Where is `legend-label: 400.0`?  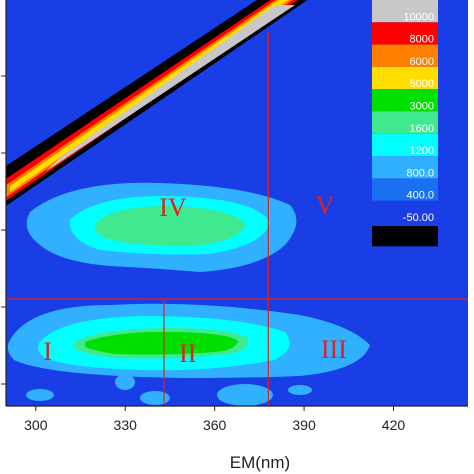 legend-label: 400.0 is located at coordinates (420, 196).